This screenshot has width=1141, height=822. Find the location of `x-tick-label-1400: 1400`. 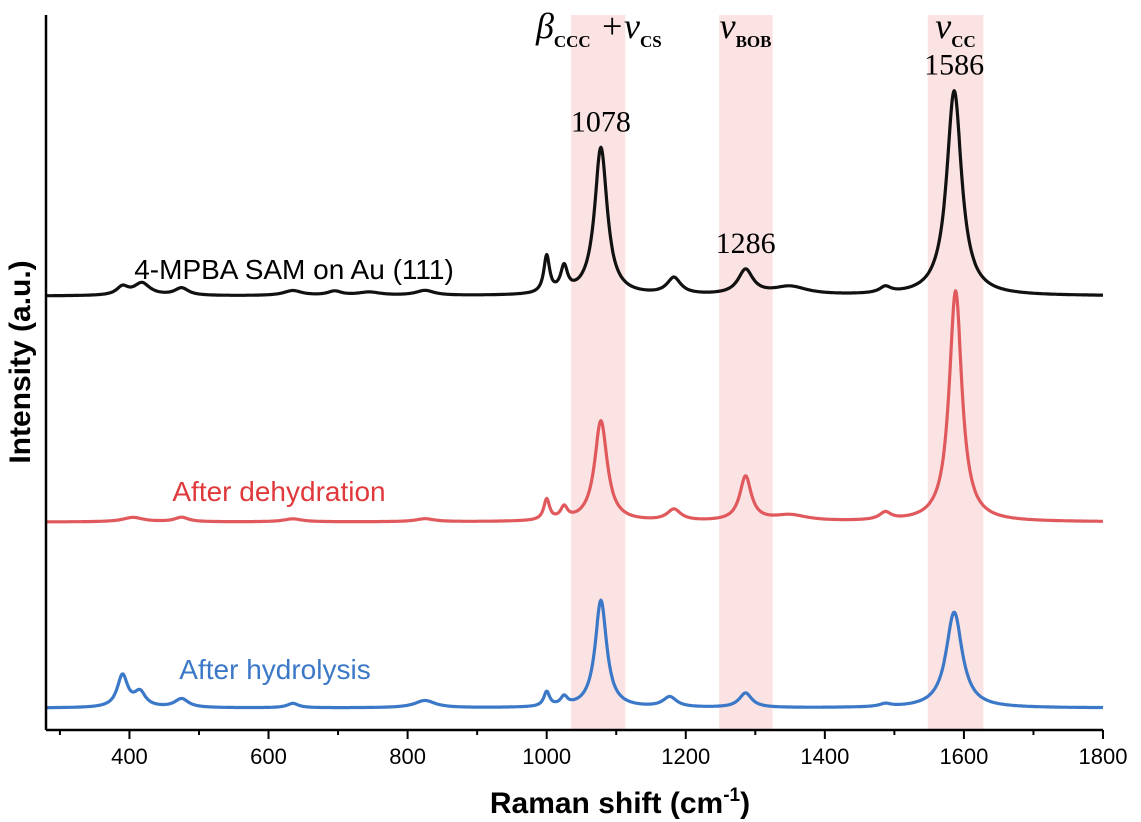

x-tick-label-1400: 1400 is located at coordinates (824, 756).